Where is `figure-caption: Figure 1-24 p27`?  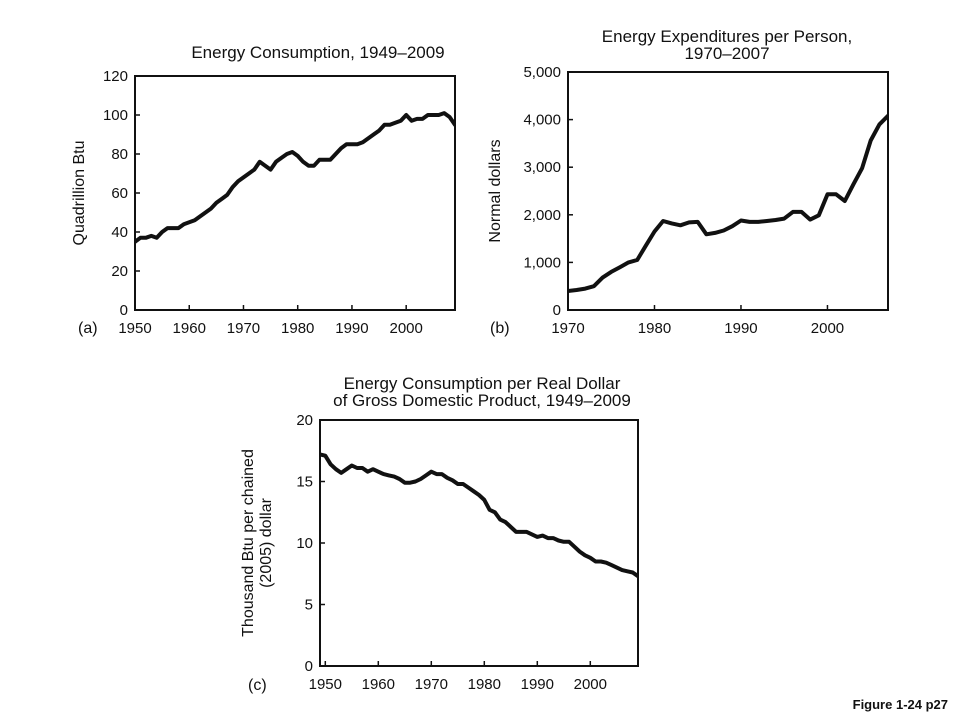
figure-caption: Figure 1-24 p27 is located at coordinates (900, 704).